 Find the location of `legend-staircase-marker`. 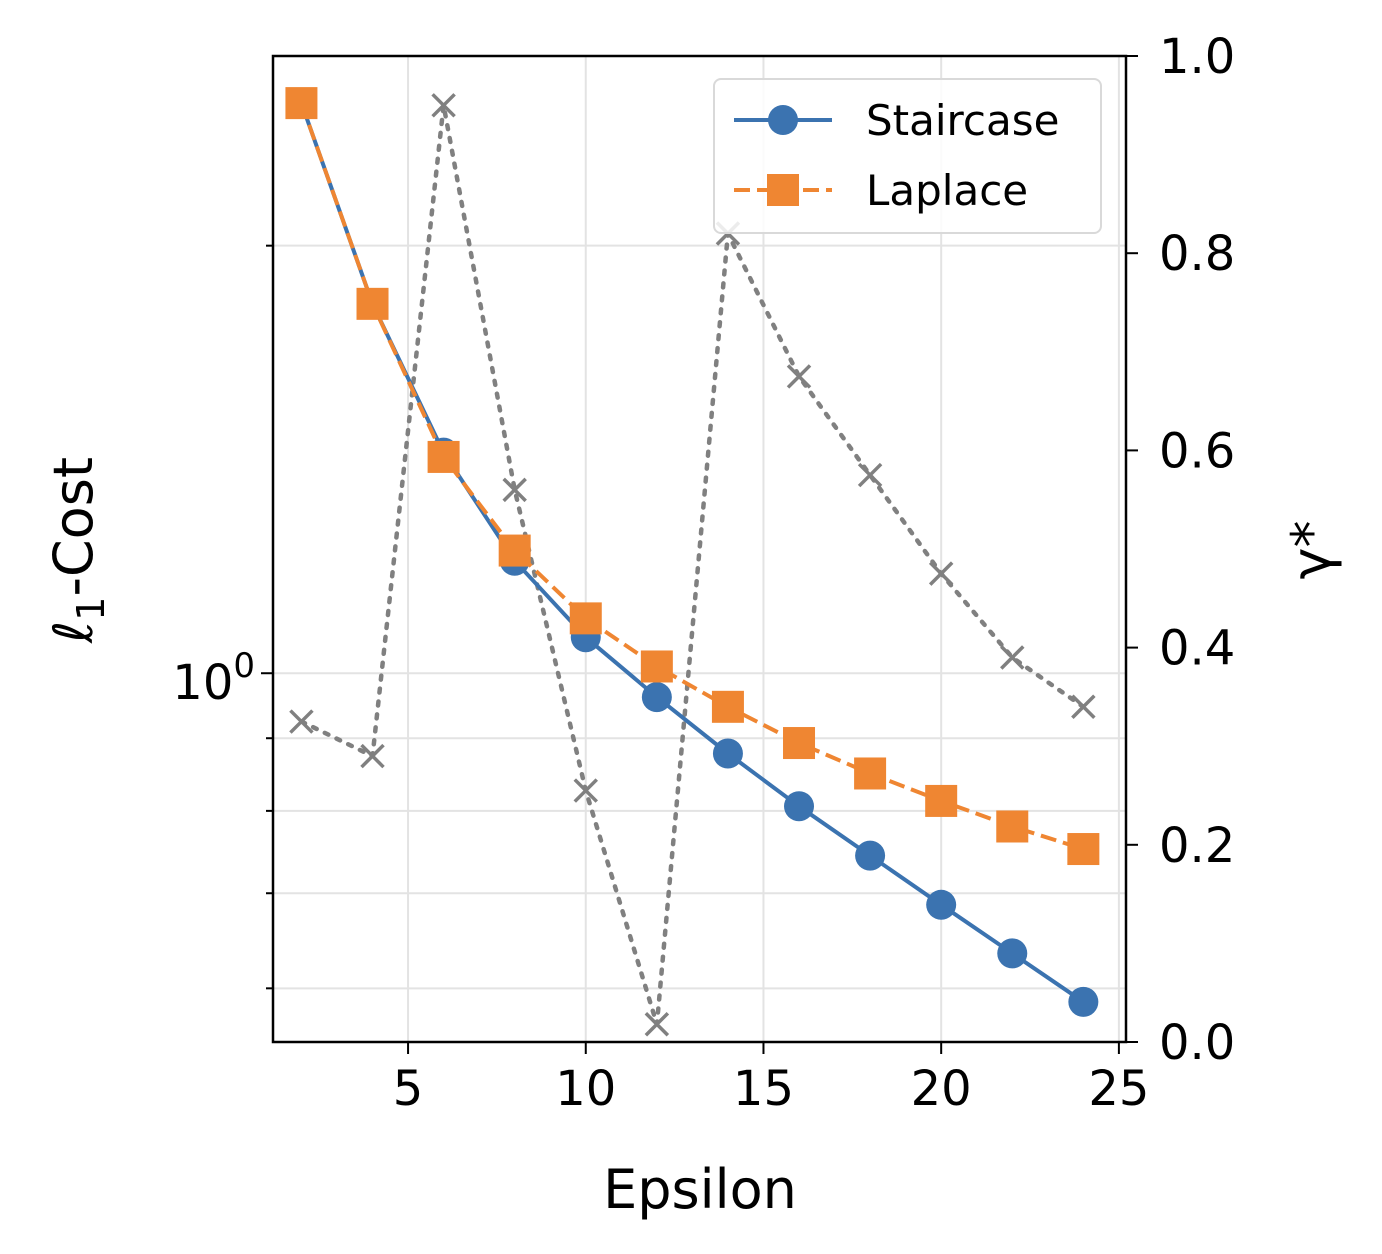

legend-staircase-marker is located at coordinates (783, 120).